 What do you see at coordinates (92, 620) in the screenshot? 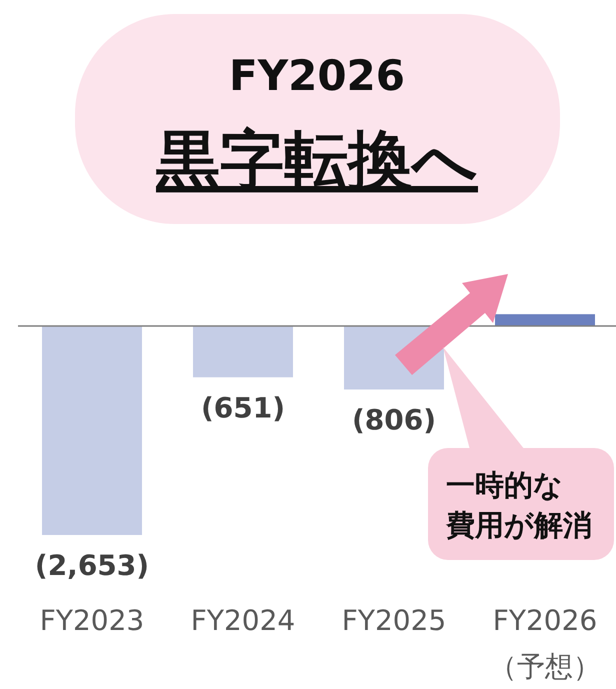
I see `x-tick-label: FY2023` at bounding box center [92, 620].